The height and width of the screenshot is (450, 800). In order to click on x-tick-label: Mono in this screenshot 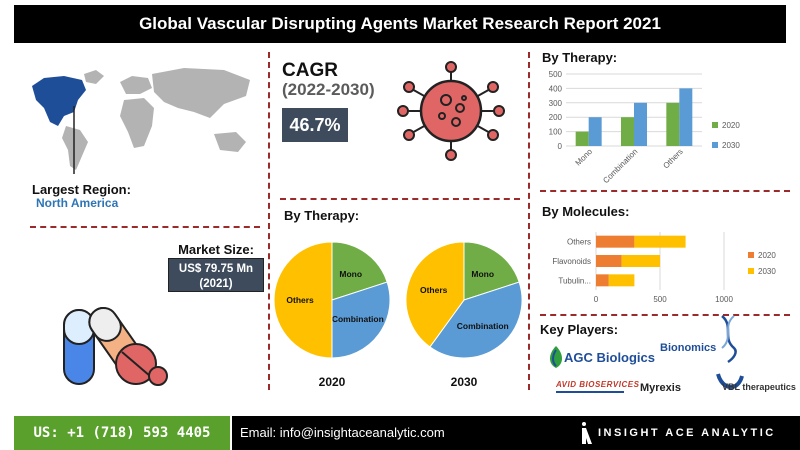, I will do `click(584, 157)`.